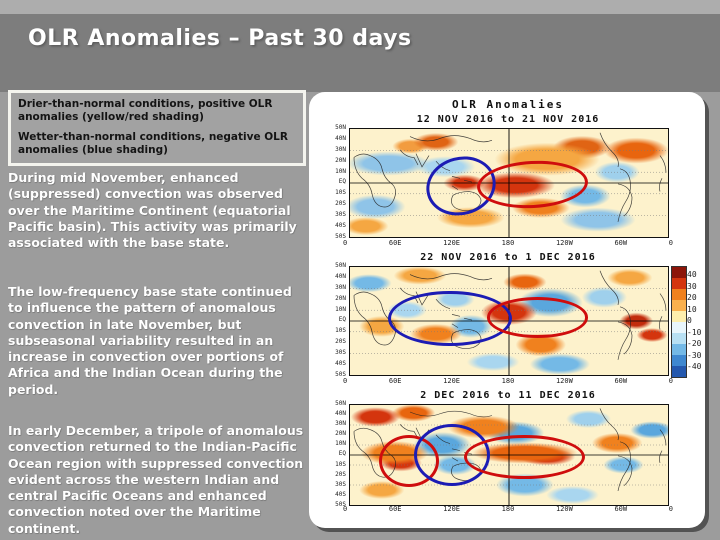  What do you see at coordinates (692, 309) in the screenshot?
I see `colorbar-tick-label: 10` at bounding box center [692, 309].